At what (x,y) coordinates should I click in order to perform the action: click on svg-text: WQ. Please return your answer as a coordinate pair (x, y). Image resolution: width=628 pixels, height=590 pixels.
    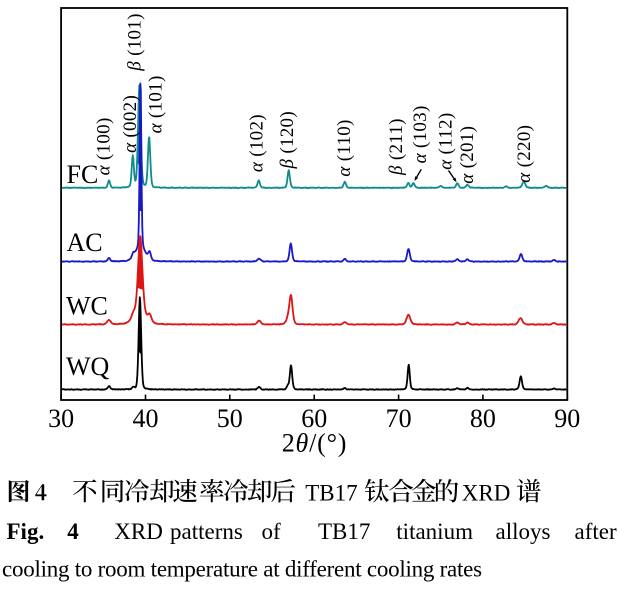
    Looking at the image, I should click on (88, 366).